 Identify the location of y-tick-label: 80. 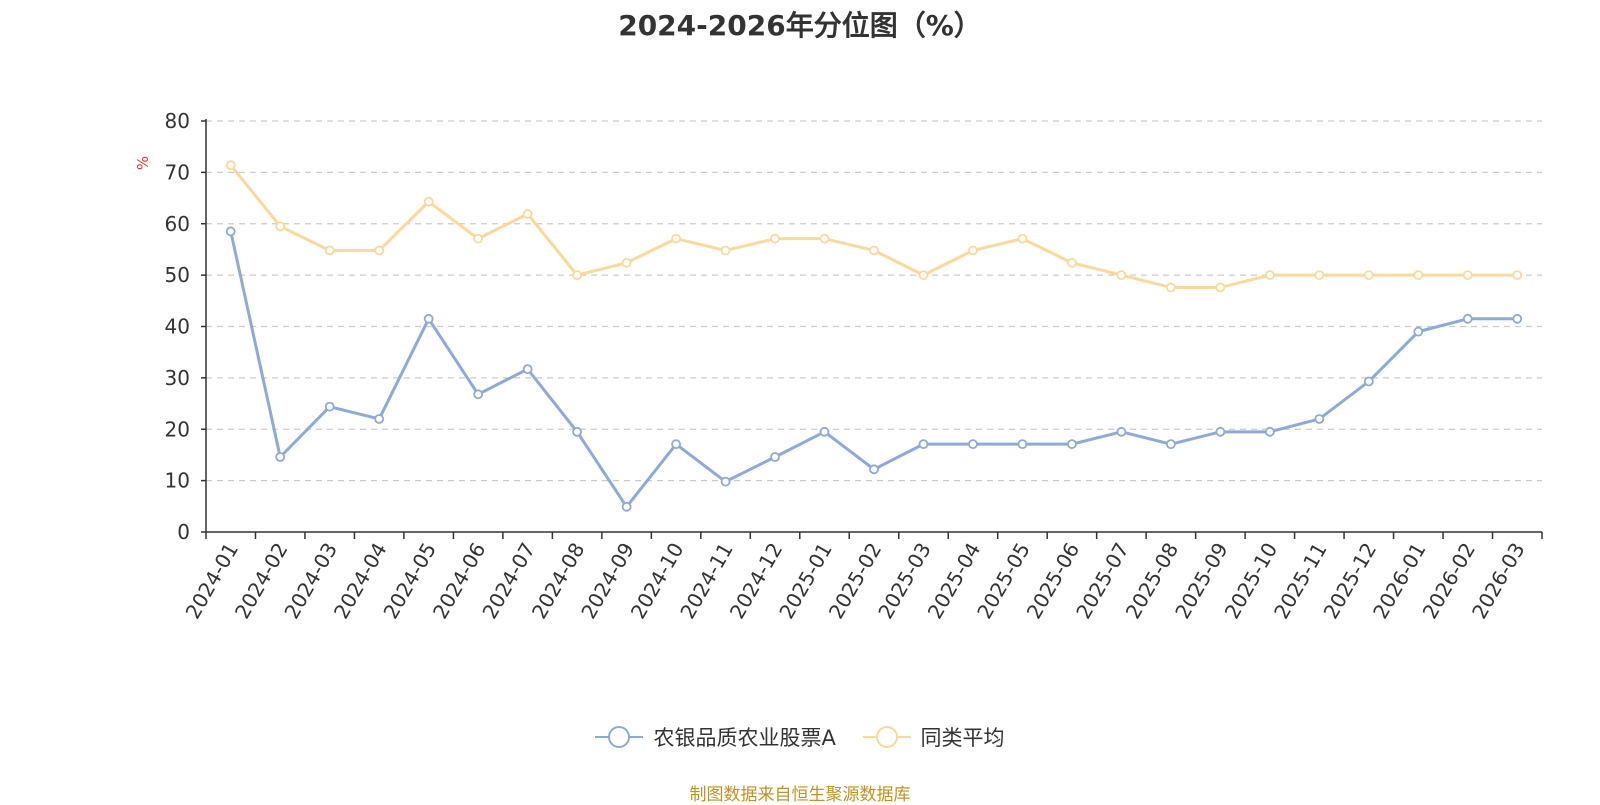
(177, 121).